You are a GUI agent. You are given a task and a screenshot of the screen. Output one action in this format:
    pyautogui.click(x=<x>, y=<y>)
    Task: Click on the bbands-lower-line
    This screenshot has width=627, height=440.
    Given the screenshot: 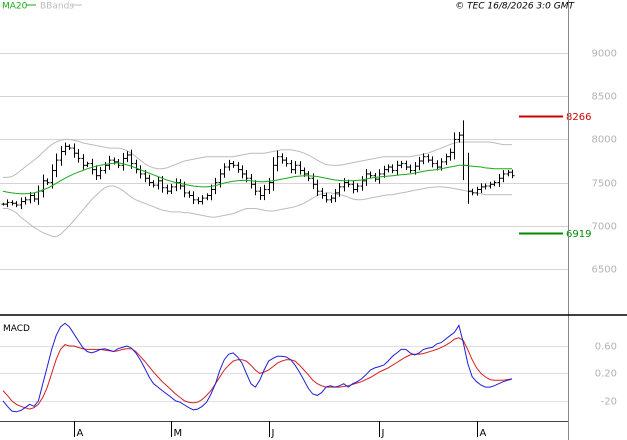 What is the action you would take?
    pyautogui.click(x=257, y=211)
    